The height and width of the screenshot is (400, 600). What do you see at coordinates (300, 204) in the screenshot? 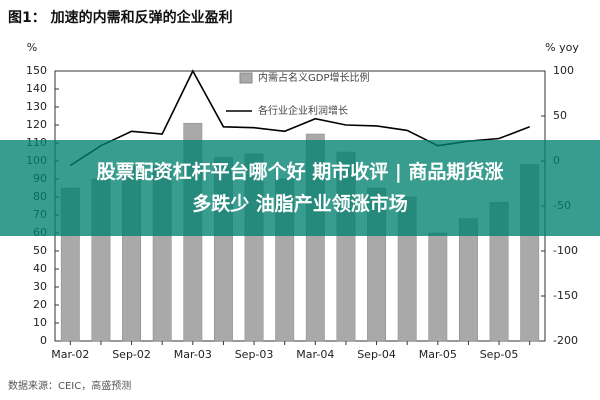
I see `overlay-line: 多跌少 油脂产业领涨市场` at bounding box center [300, 204].